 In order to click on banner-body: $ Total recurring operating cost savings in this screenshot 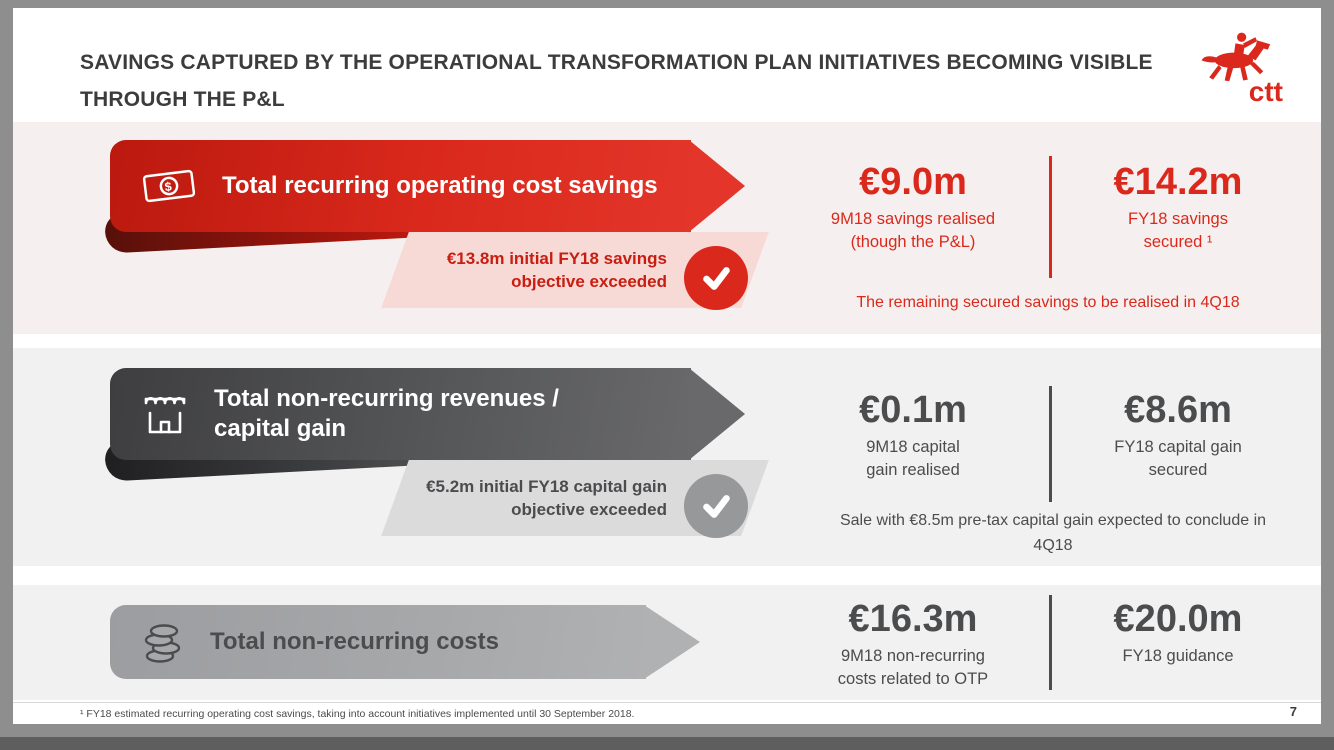, I will do `click(400, 186)`.